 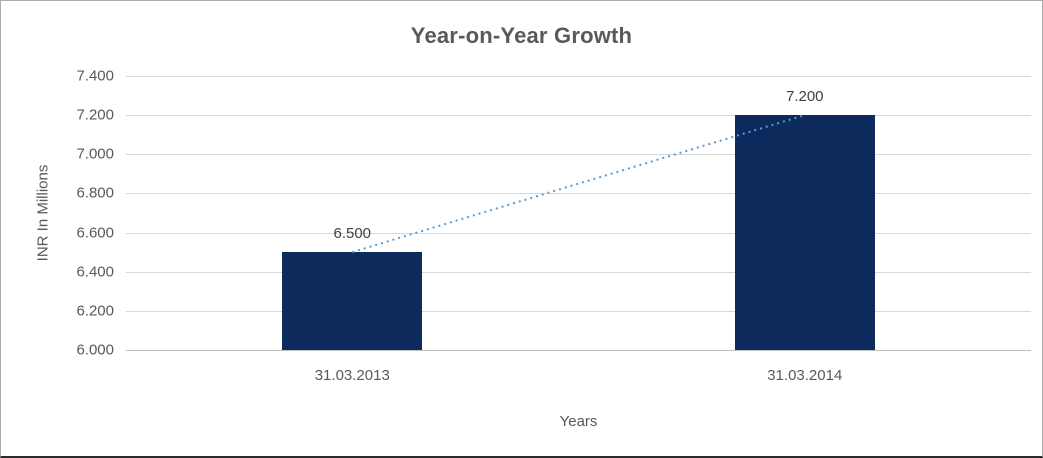 I want to click on trendline, so click(x=578, y=184).